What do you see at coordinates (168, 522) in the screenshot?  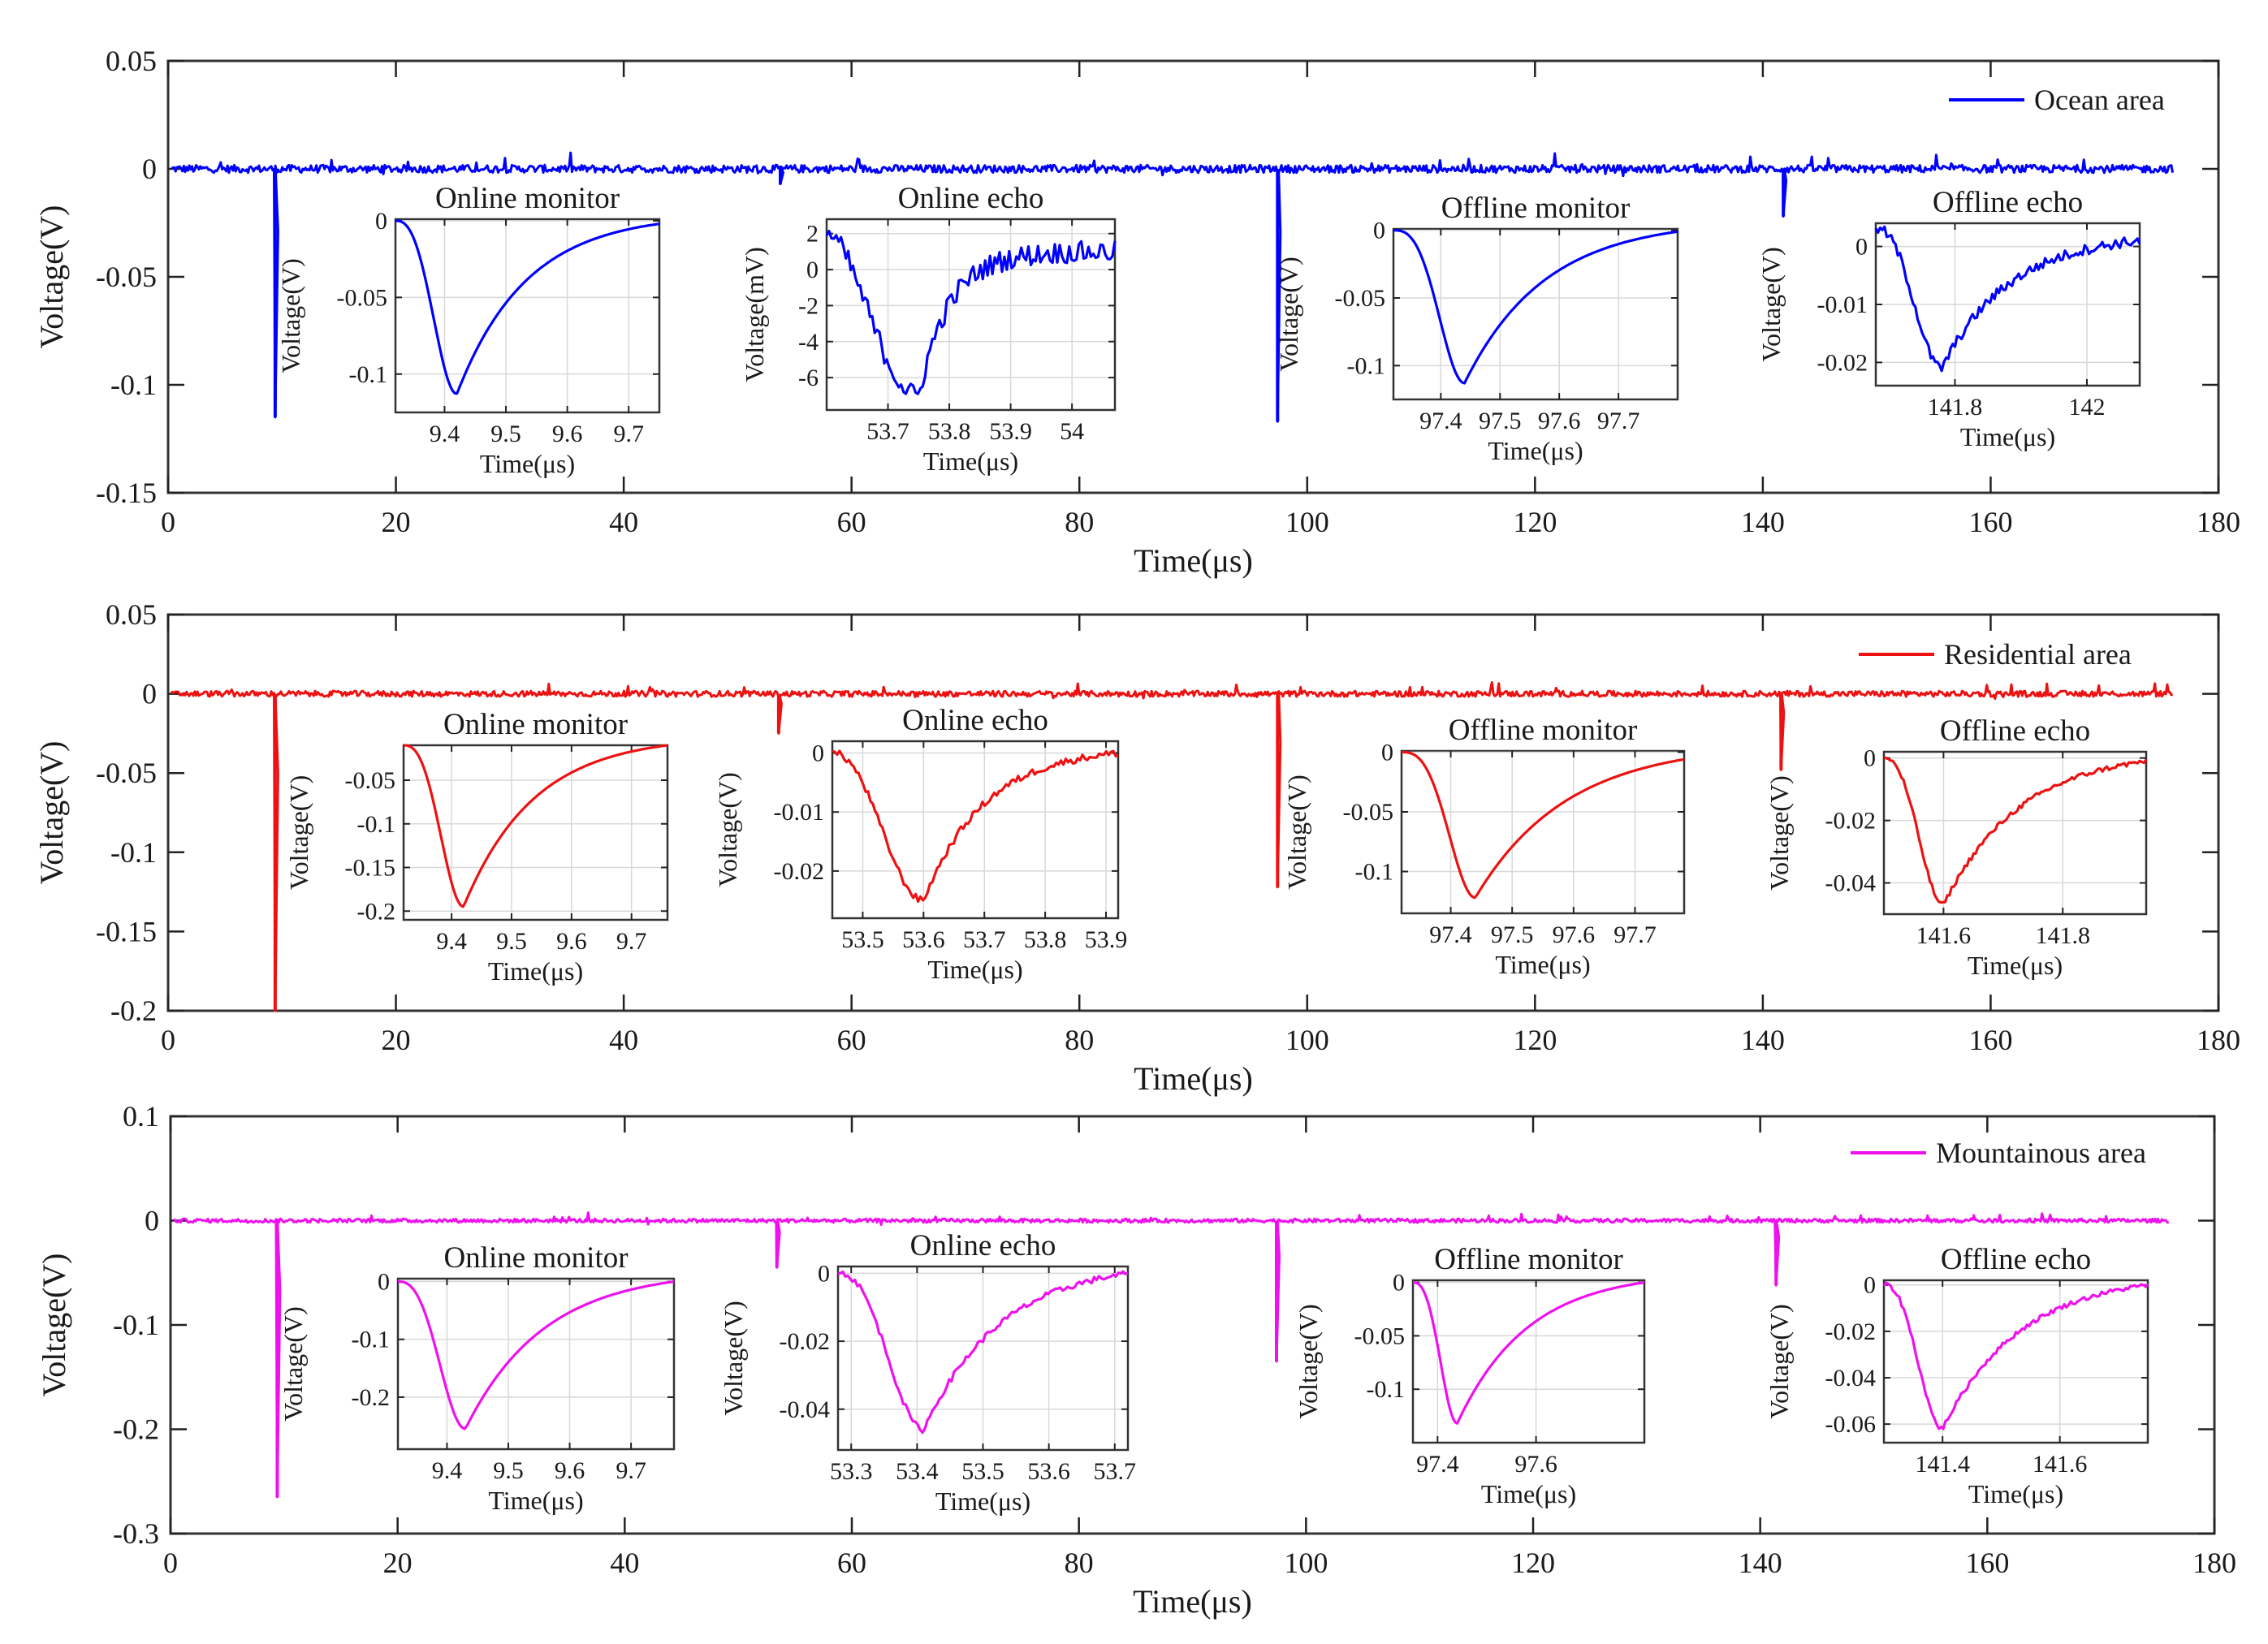 I see `panel-1-xtick-label: 0` at bounding box center [168, 522].